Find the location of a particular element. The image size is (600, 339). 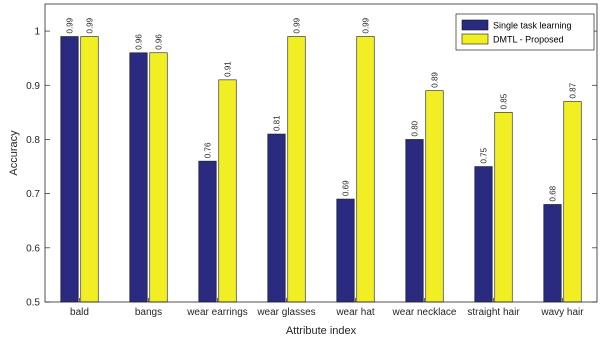

x-axis-label: Attribute index is located at coordinates (321, 331).